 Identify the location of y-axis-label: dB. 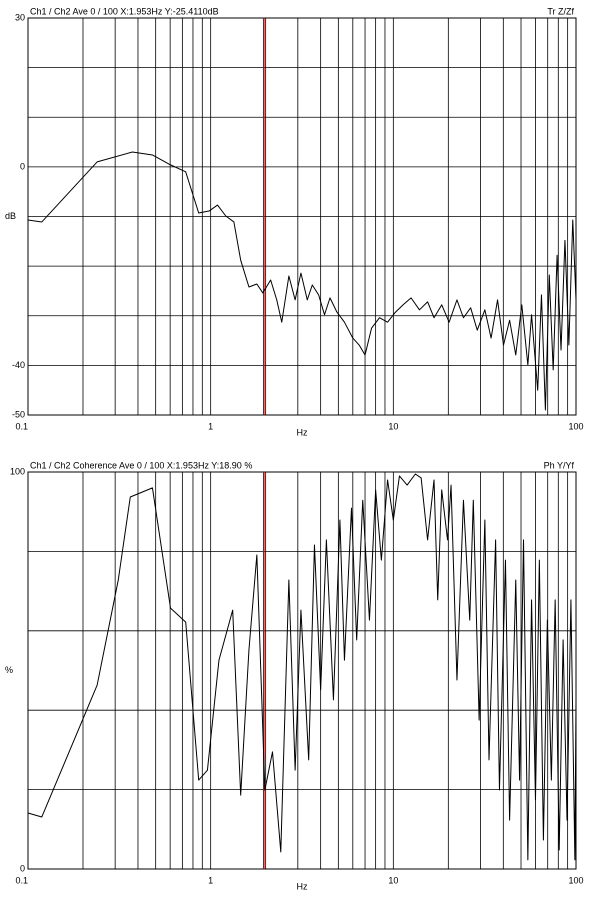
(10, 216).